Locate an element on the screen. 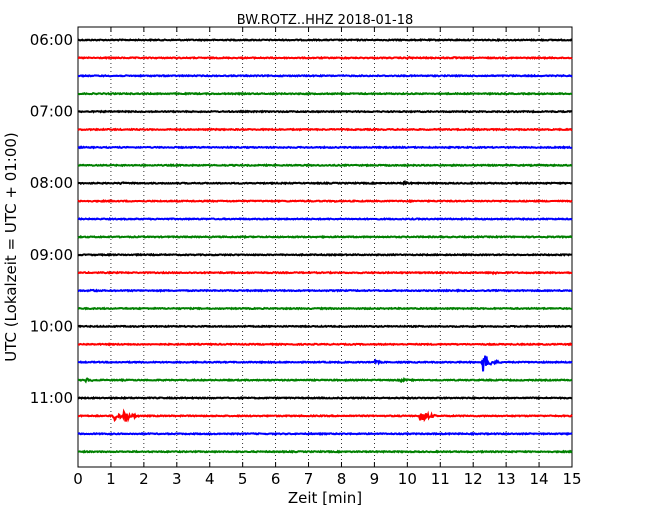  x-tick-label: 8 is located at coordinates (342, 479).